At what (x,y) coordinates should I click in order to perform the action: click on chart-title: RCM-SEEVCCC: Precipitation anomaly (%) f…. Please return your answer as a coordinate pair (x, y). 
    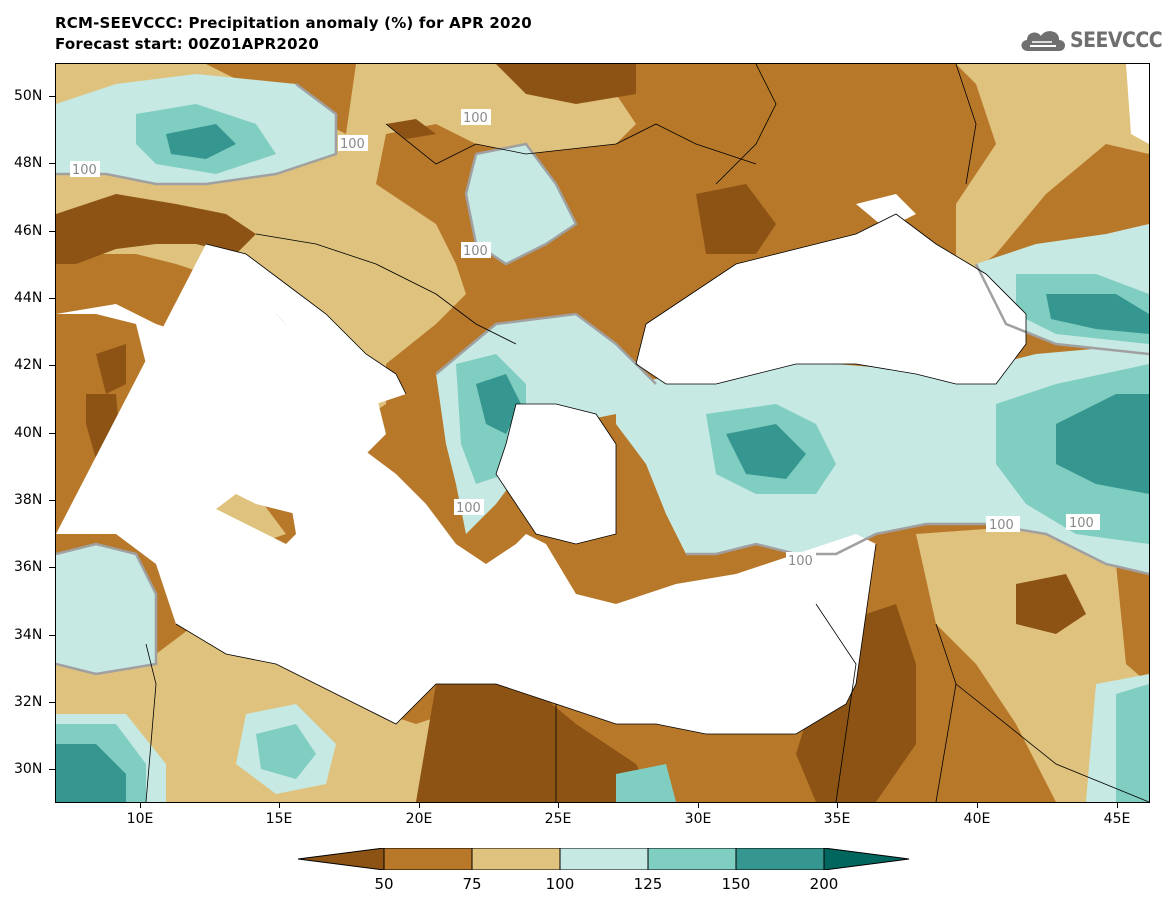
    Looking at the image, I should click on (293, 23).